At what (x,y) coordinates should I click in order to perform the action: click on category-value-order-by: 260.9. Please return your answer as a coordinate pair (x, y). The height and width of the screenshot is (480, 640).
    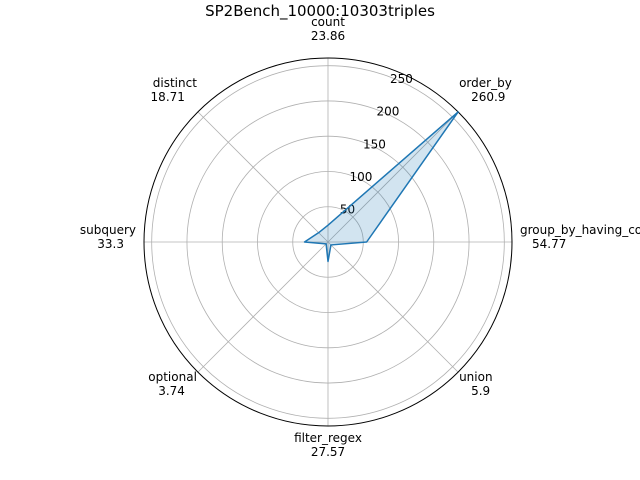
    Looking at the image, I should click on (488, 97).